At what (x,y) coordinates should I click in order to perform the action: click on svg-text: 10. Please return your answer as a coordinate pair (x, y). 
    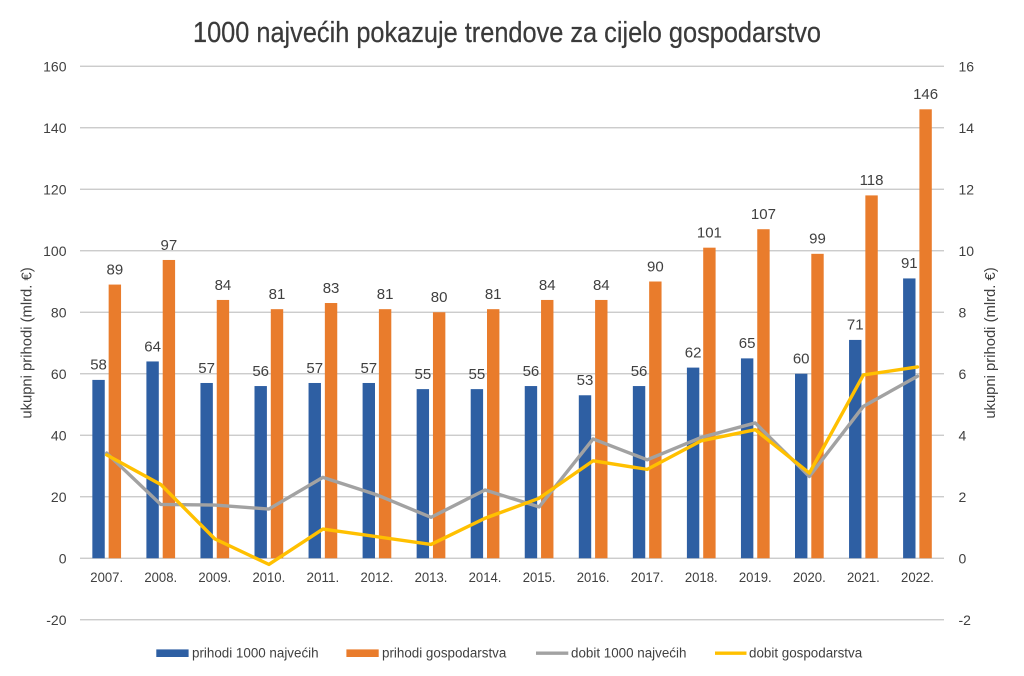
    Looking at the image, I should click on (967, 251).